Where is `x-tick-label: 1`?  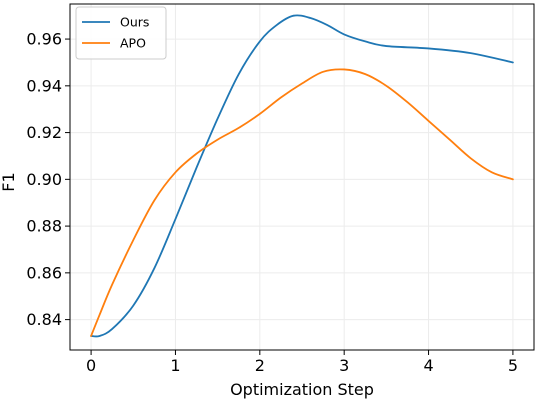 x-tick-label: 1 is located at coordinates (175, 365).